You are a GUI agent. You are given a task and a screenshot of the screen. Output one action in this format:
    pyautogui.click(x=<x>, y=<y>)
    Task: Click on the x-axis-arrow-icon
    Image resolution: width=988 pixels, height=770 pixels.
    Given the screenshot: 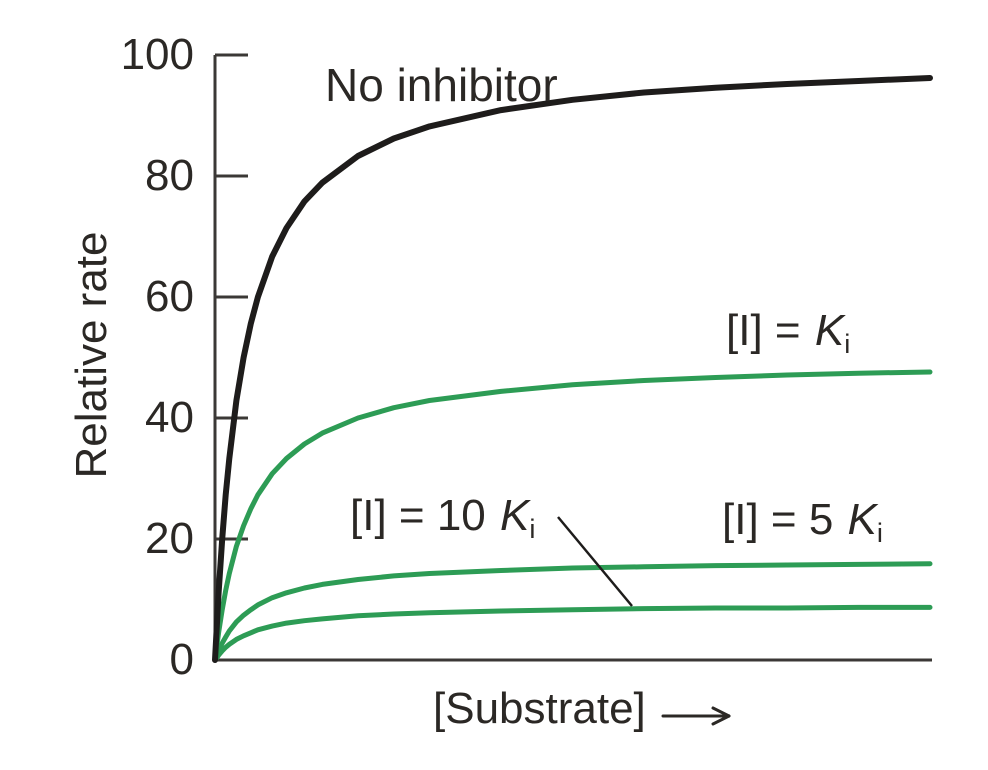 What is the action you would take?
    pyautogui.click(x=696, y=716)
    